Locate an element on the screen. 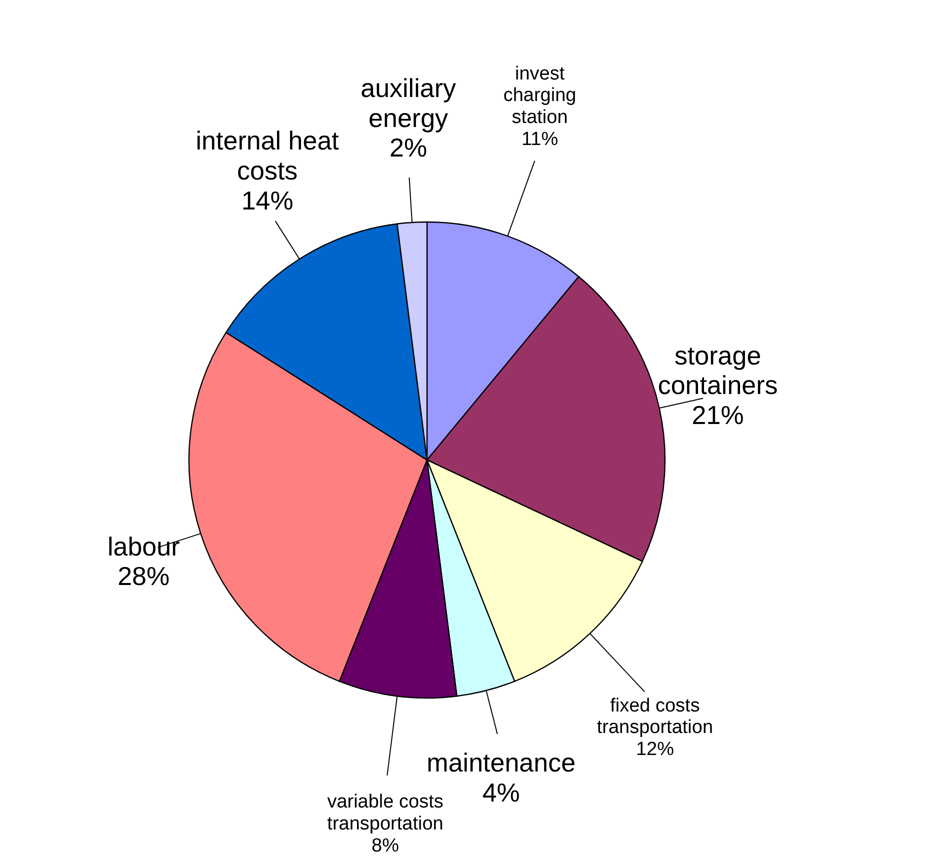 This screenshot has height=858, width=946. data-label: 12% is located at coordinates (655, 749).